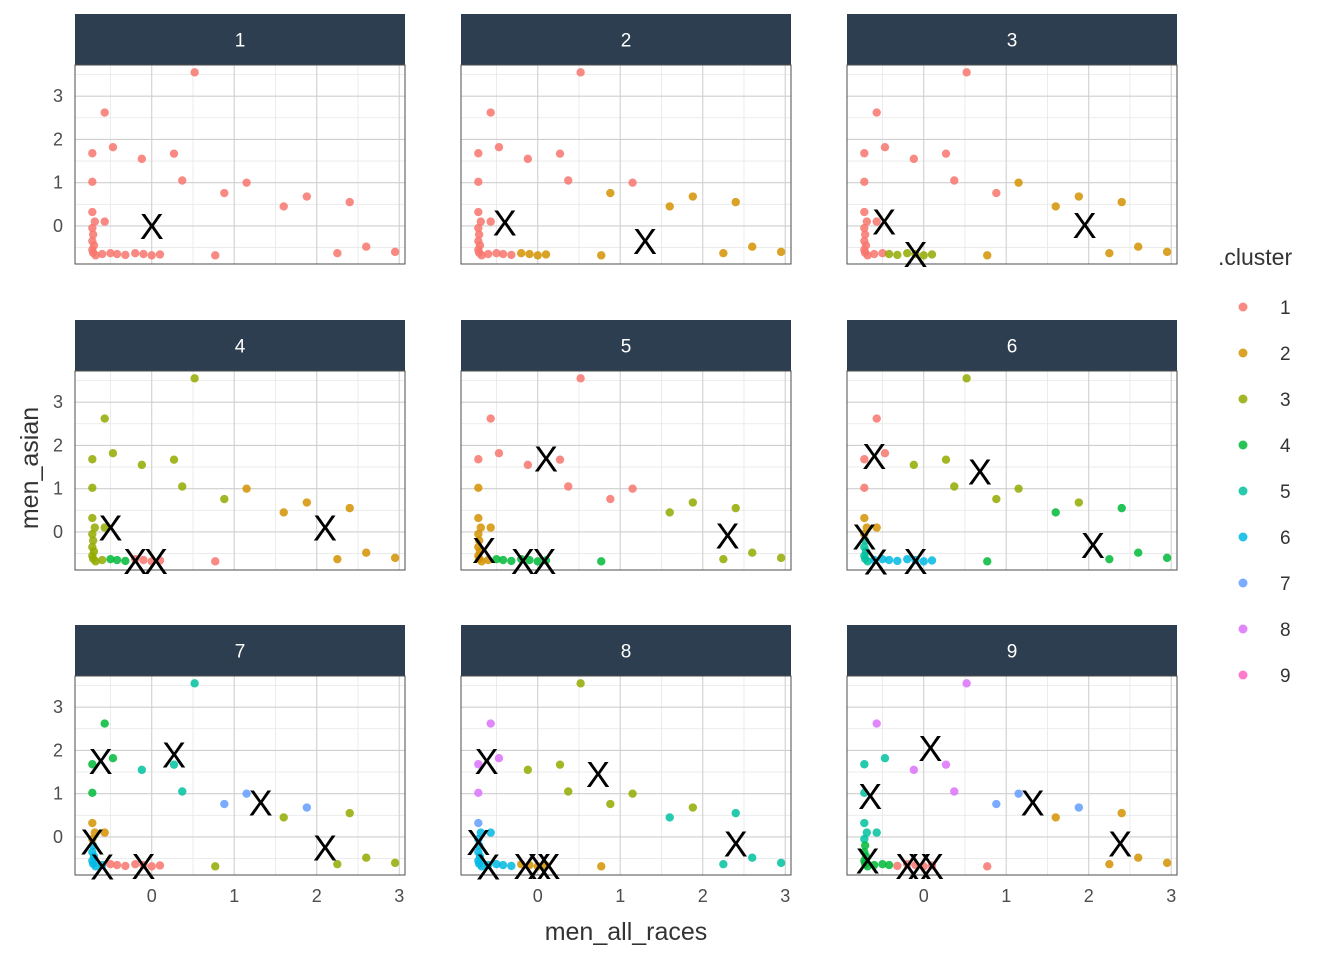  Describe the element at coordinates (317, 896) in the screenshot. I see `x-tick-label: 2` at that location.